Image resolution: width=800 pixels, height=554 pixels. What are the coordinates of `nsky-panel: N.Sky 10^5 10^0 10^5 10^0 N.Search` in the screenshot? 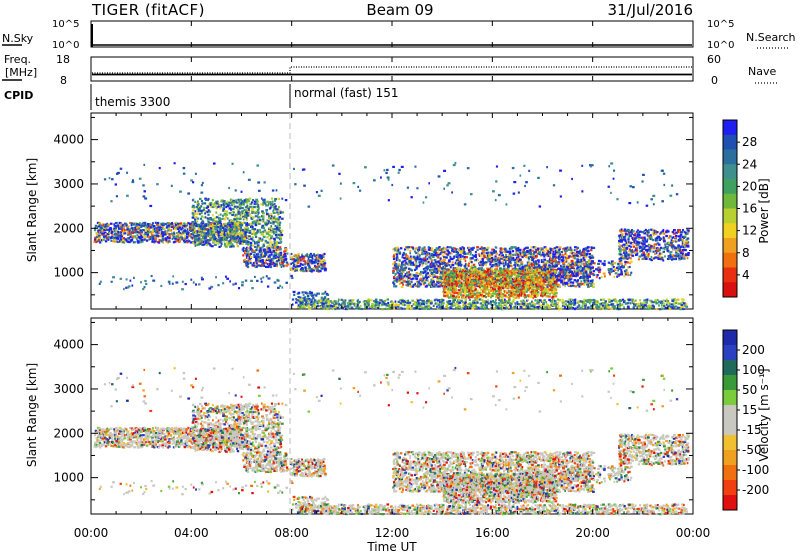 It's located at (399, 35).